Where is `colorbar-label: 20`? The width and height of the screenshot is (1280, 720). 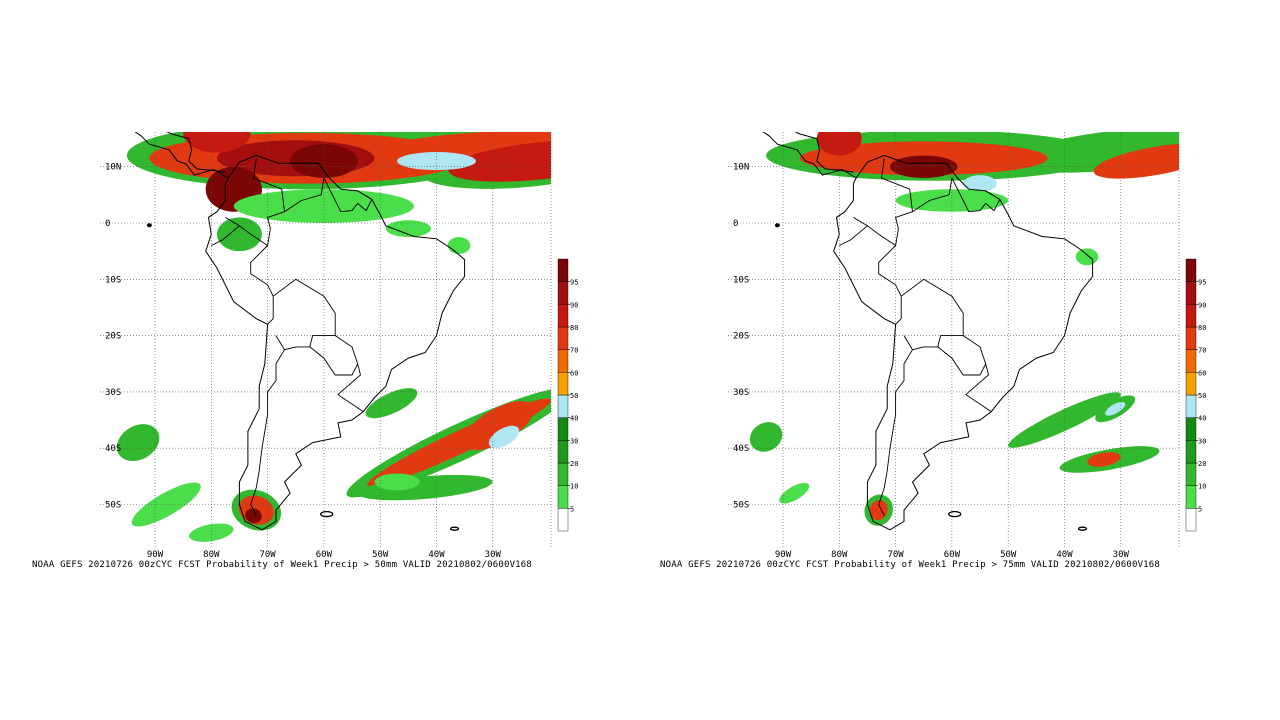
colorbar-label: 20 is located at coordinates (1202, 464).